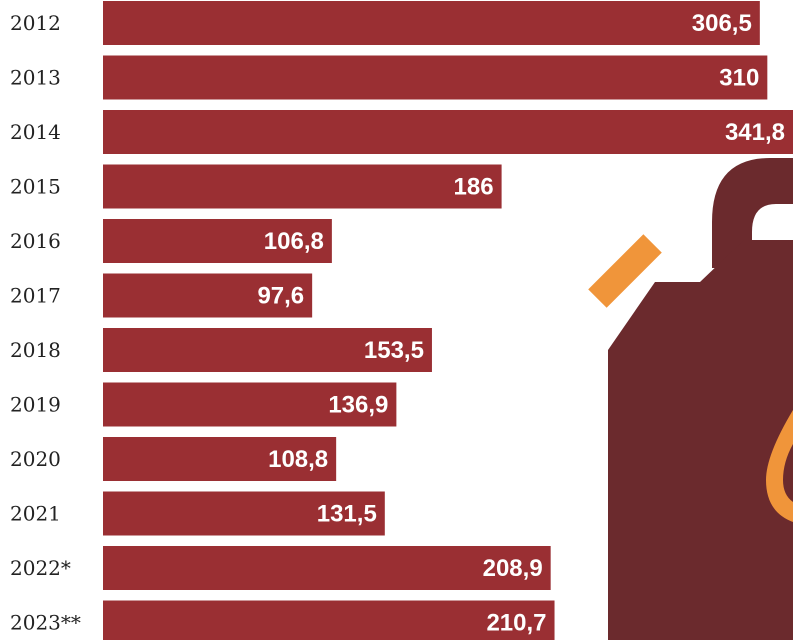  Describe the element at coordinates (431, 23) in the screenshot. I see `bar-2012` at that location.